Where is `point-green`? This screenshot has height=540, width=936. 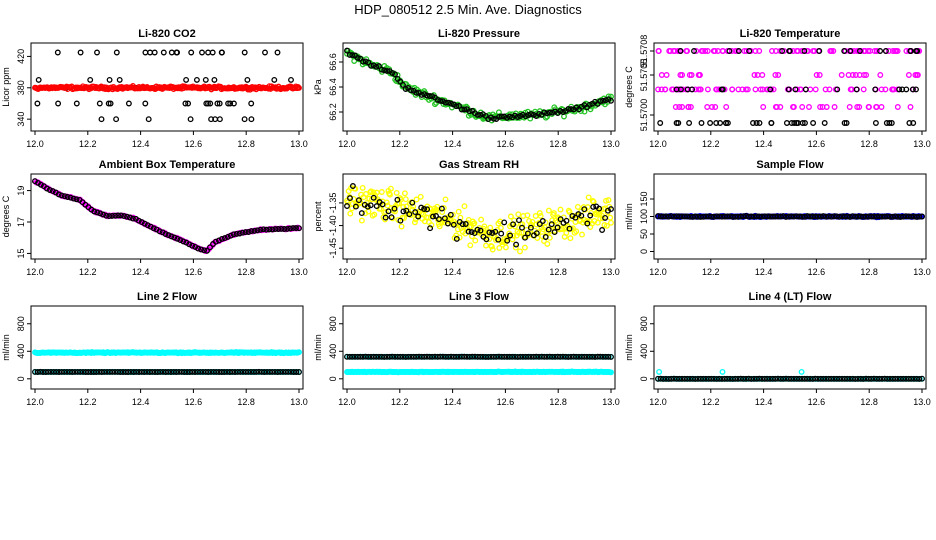 point-green is located at coordinates (397, 75).